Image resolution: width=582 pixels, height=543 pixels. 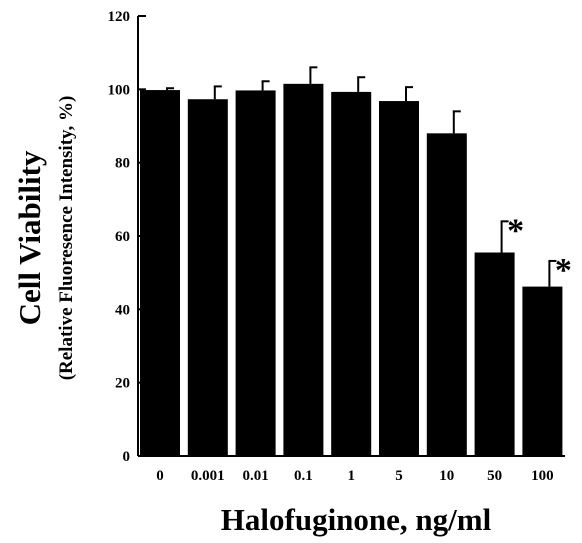 I want to click on y-ticks: 0 20 40 60 80 100 120, so click(x=127, y=237).